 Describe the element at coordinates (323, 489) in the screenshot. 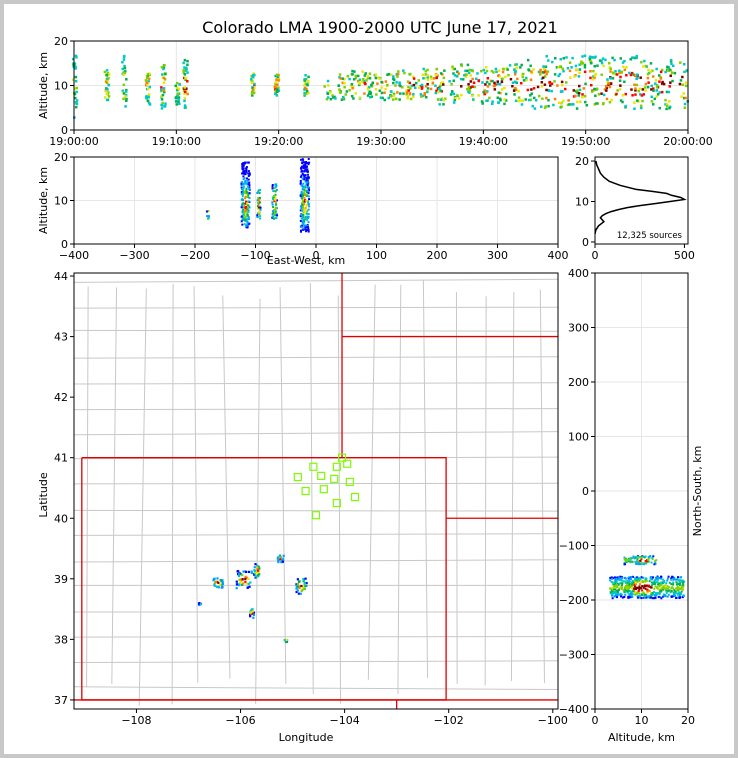

I see `lma-station-marker` at that location.